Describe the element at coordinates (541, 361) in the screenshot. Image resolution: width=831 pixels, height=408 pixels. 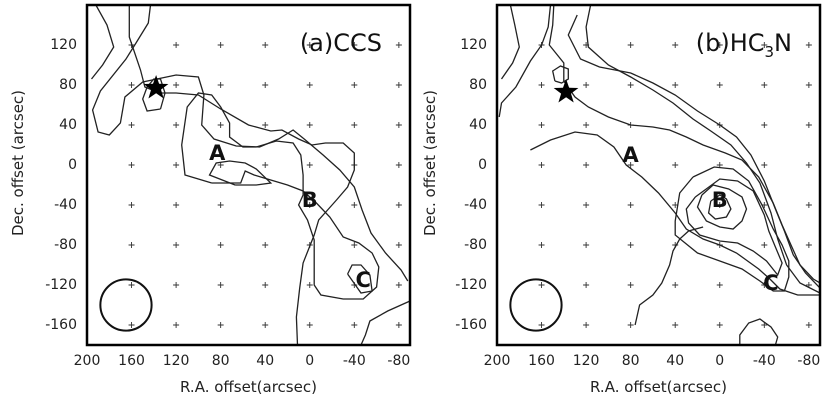
I see `x-tick-label: 160` at that location.